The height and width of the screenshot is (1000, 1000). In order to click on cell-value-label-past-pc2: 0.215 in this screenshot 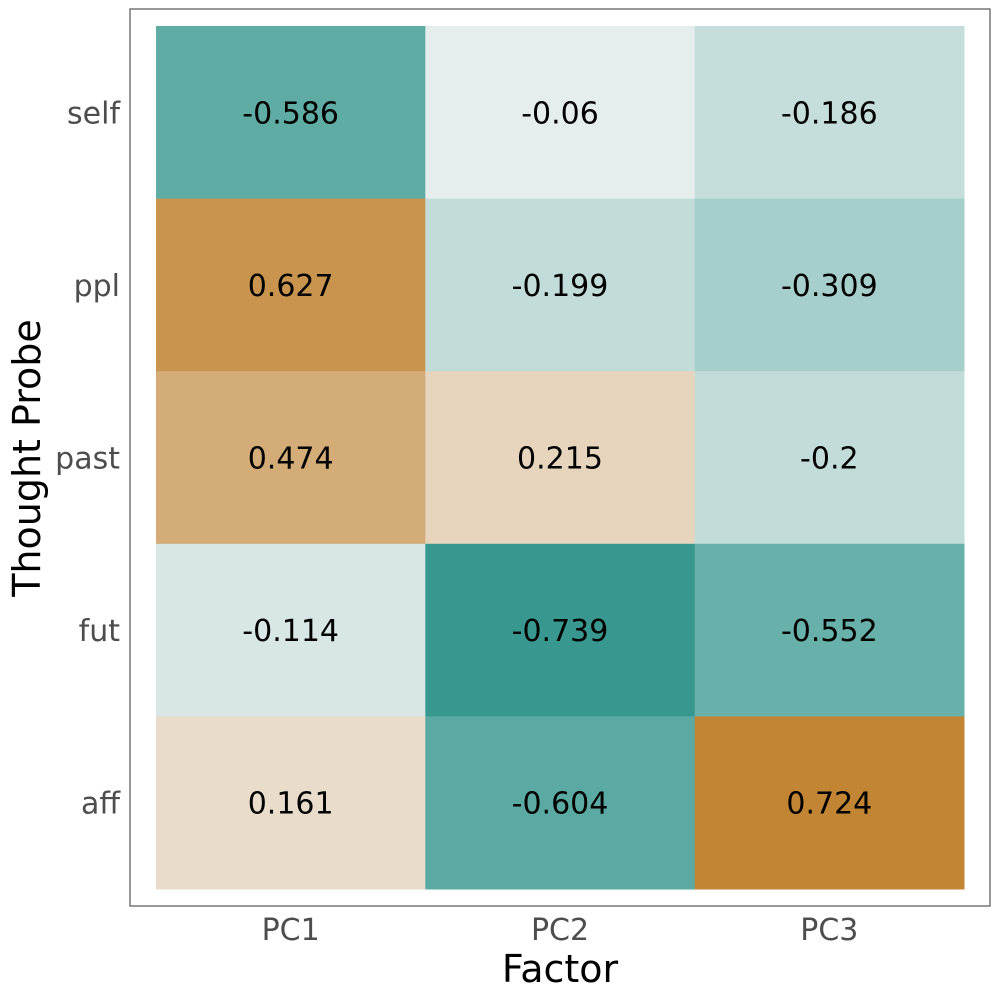, I will do `click(560, 459)`.